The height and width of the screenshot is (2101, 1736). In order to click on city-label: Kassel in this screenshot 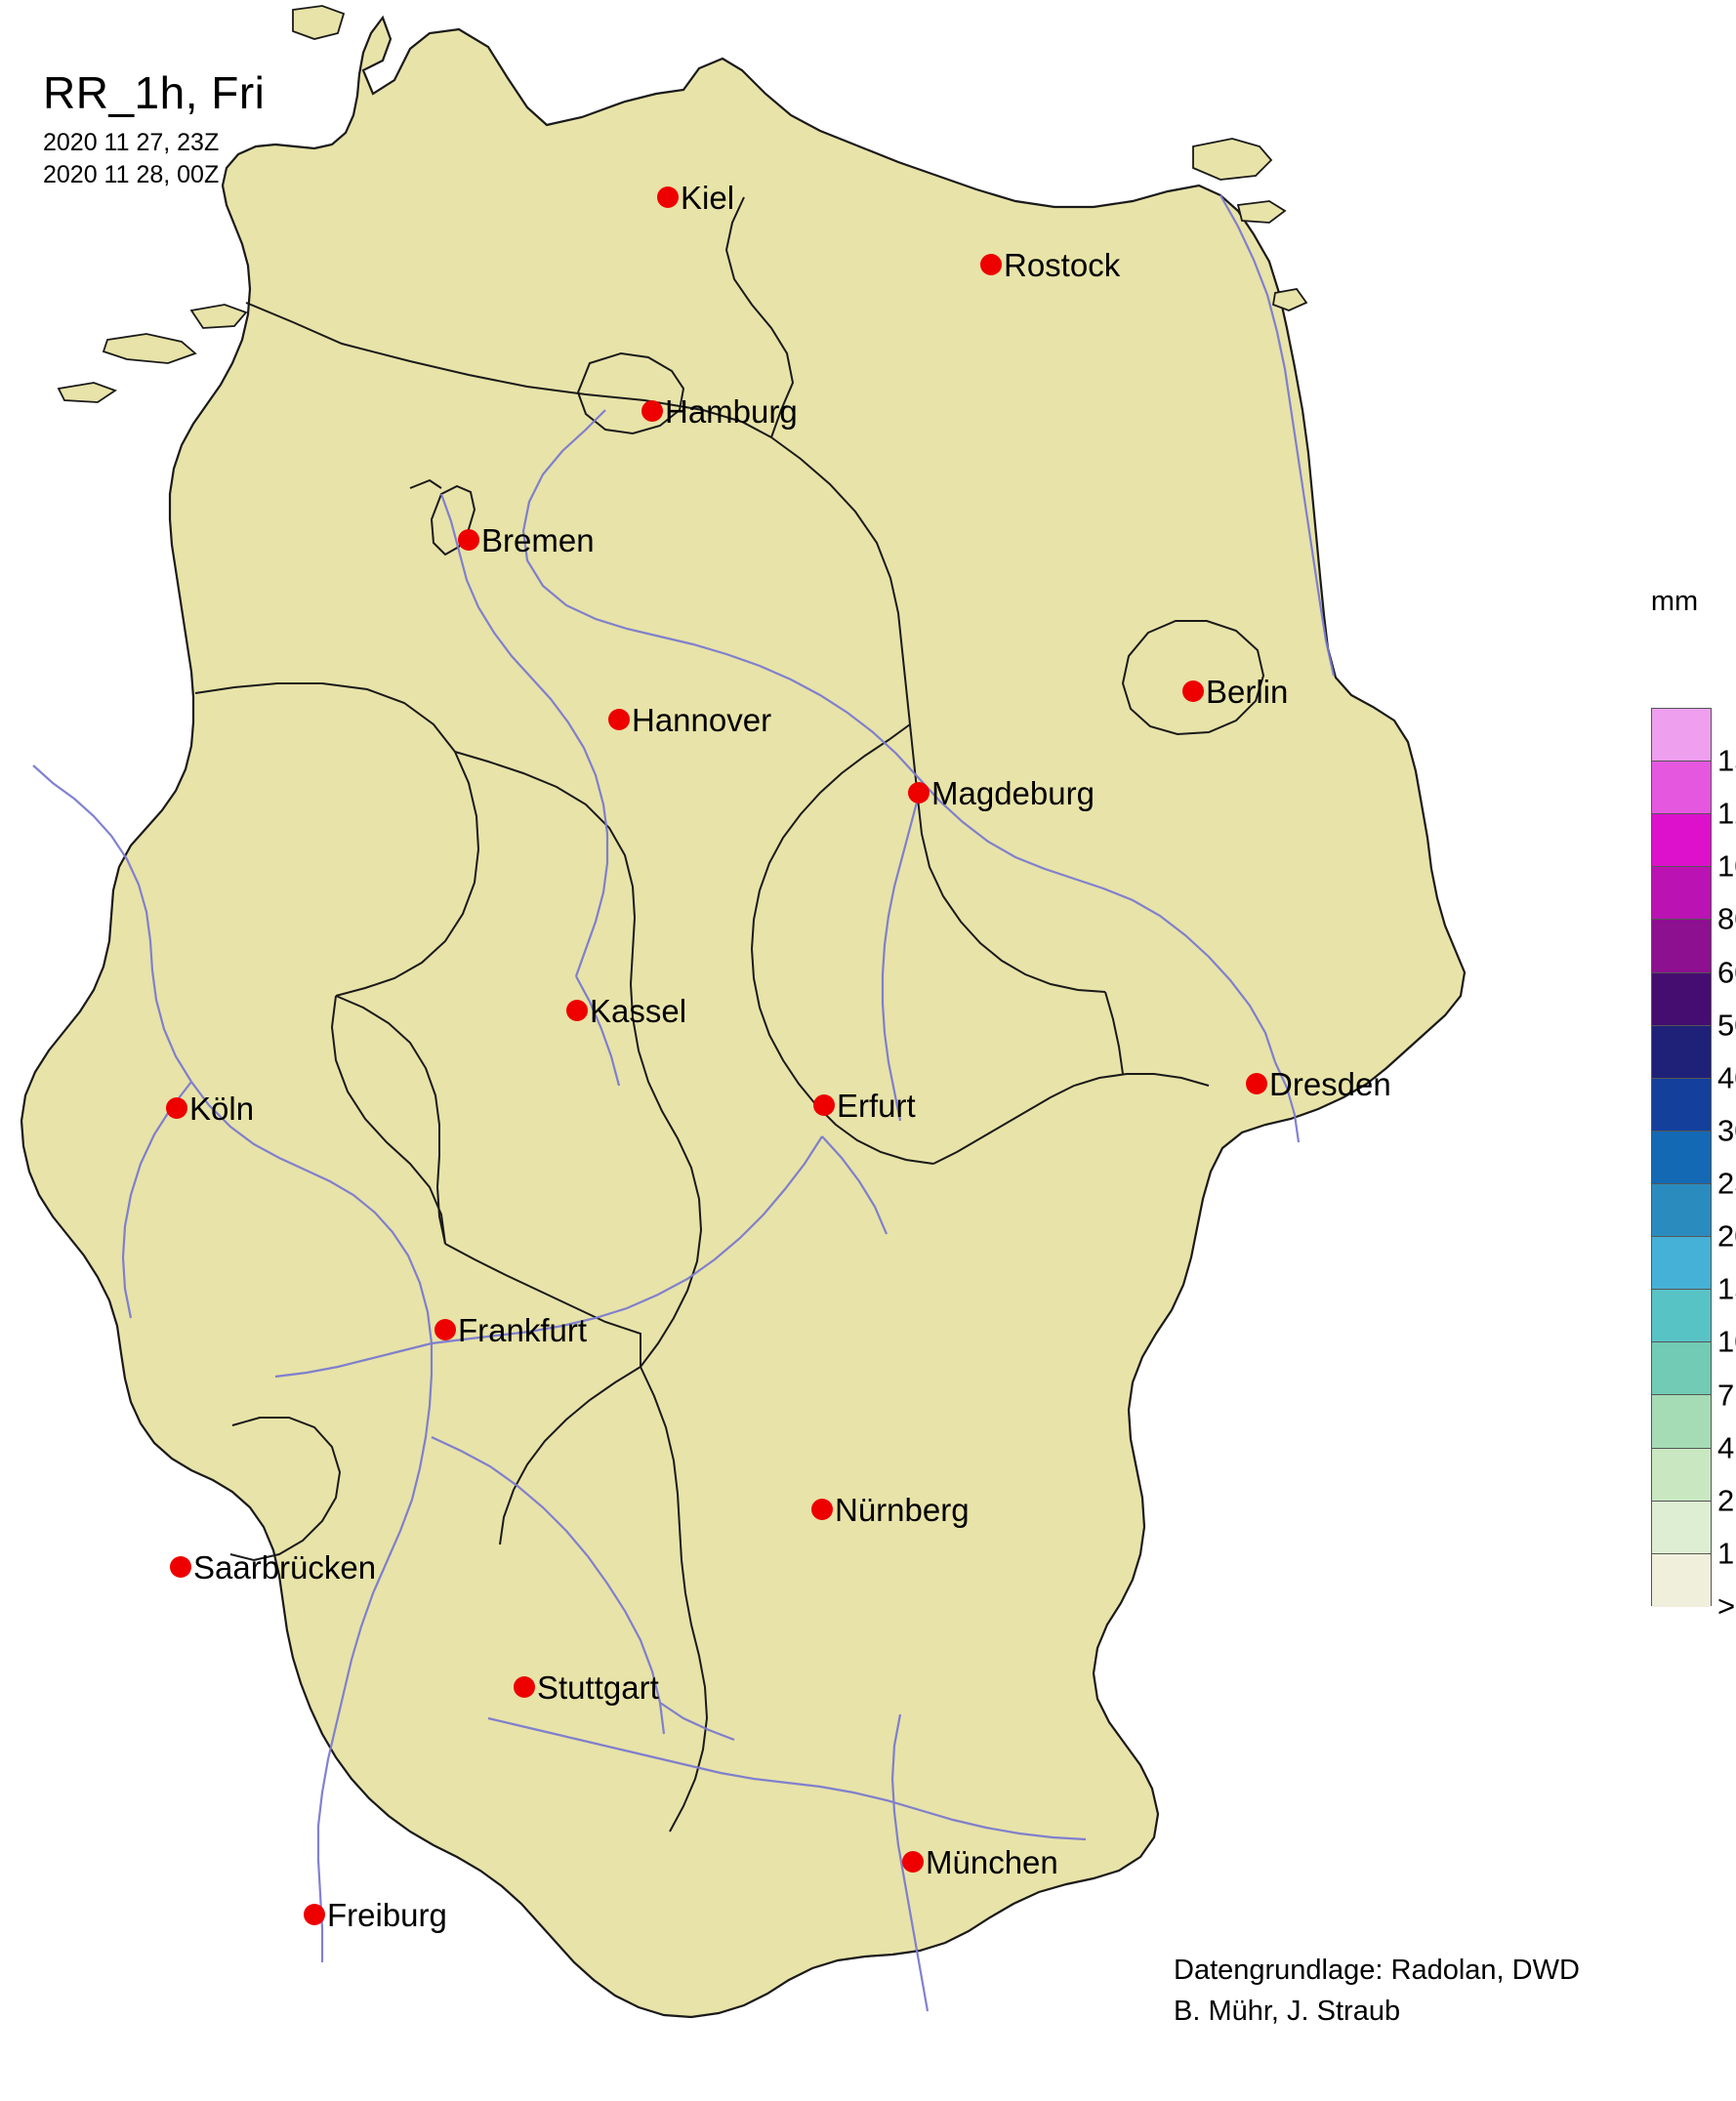, I will do `click(638, 1011)`.